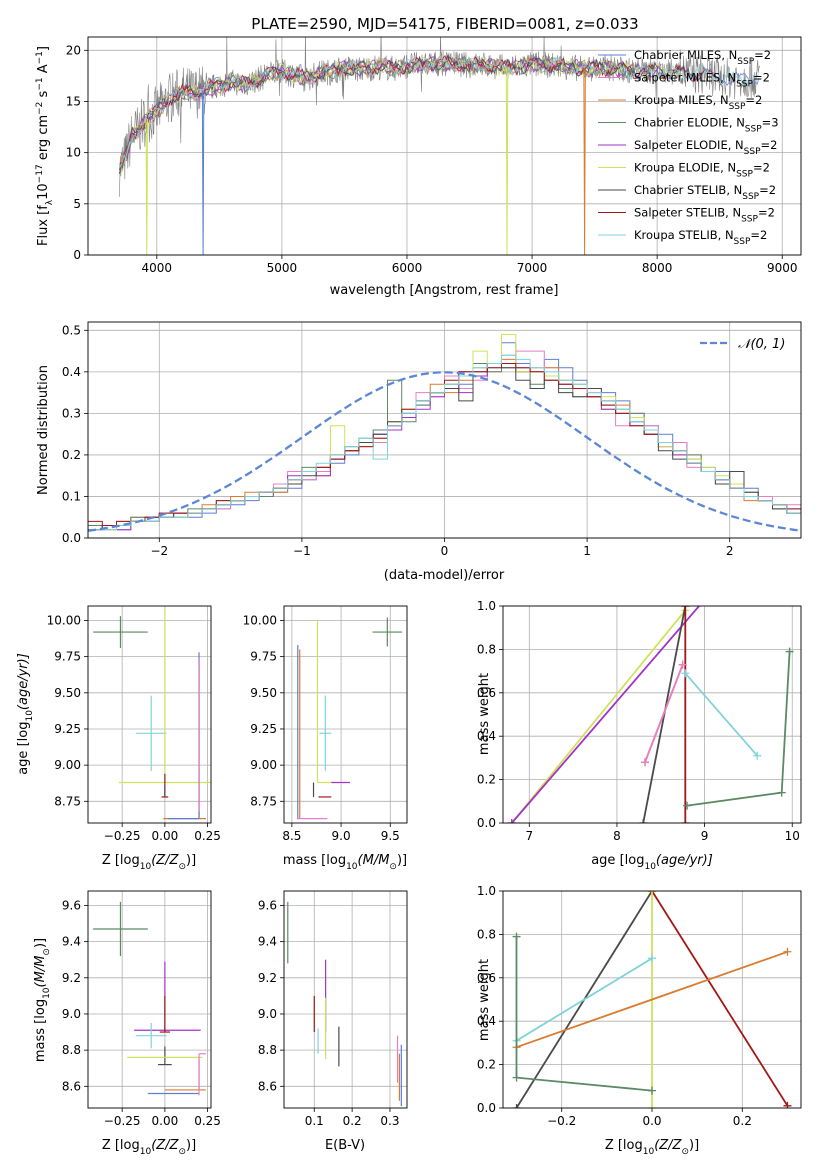 The image size is (819, 1170). I want to click on weight-ylabel-part: mass weight, so click(484, 714).